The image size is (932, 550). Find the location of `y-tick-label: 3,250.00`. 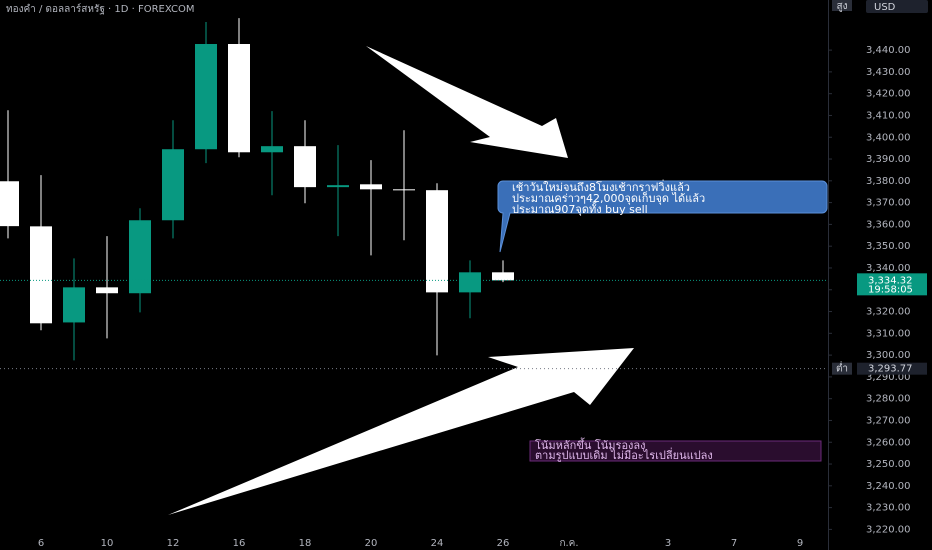

y-tick-label: 3,250.00 is located at coordinates (888, 464).